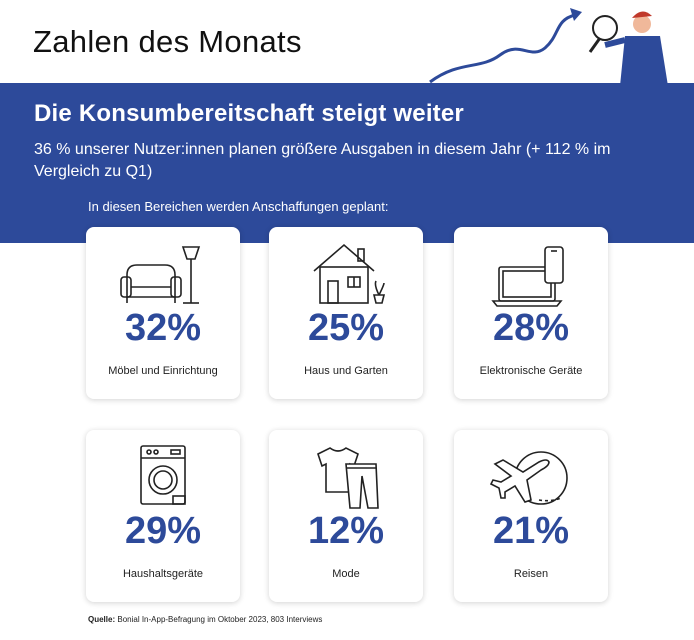 Image resolution: width=694 pixels, height=640 pixels. Describe the element at coordinates (346, 273) in the screenshot. I see `house-plant-icon` at that location.